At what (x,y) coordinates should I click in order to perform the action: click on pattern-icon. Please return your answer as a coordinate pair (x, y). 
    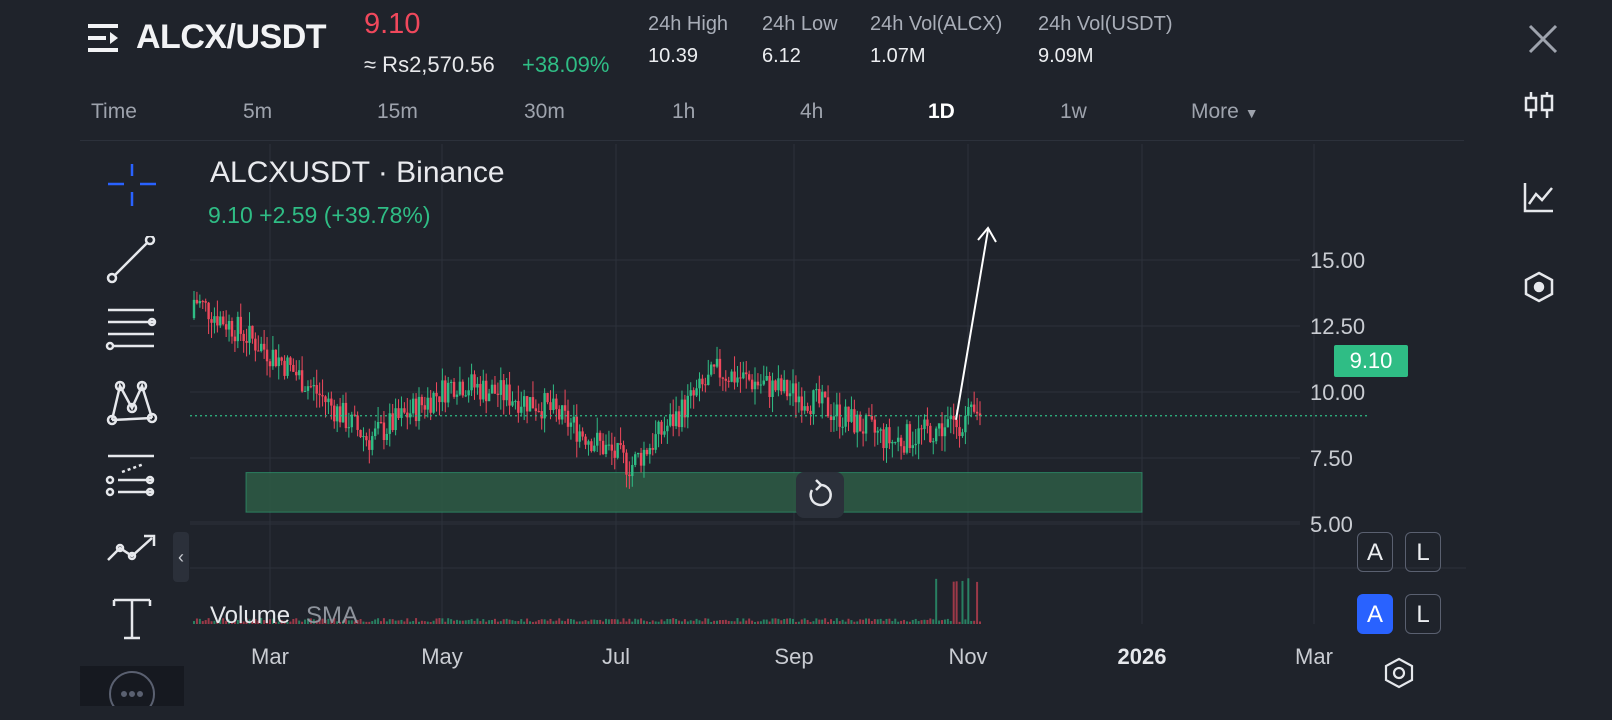
    Looking at the image, I should click on (132, 403).